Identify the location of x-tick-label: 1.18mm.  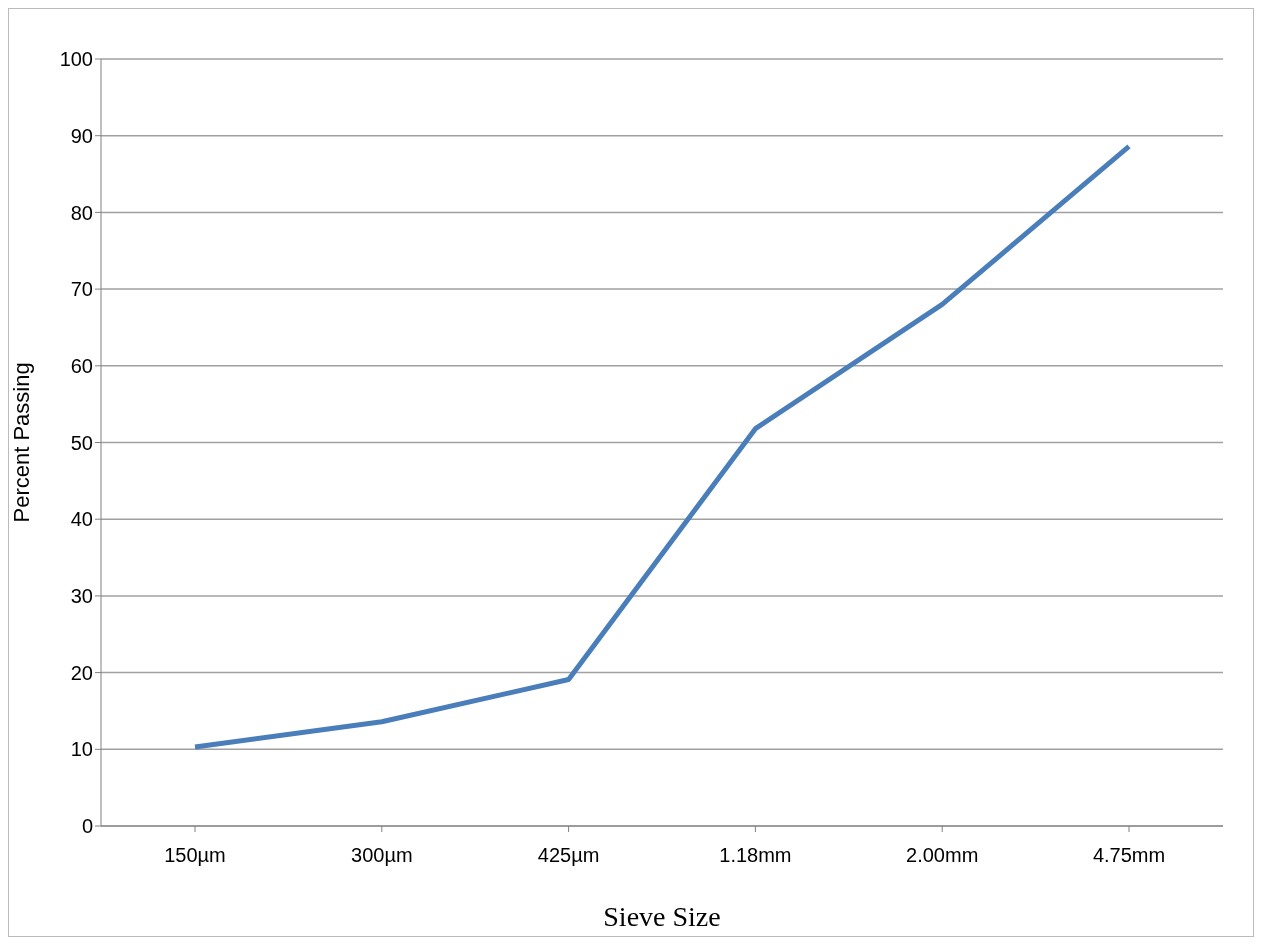
(755, 855).